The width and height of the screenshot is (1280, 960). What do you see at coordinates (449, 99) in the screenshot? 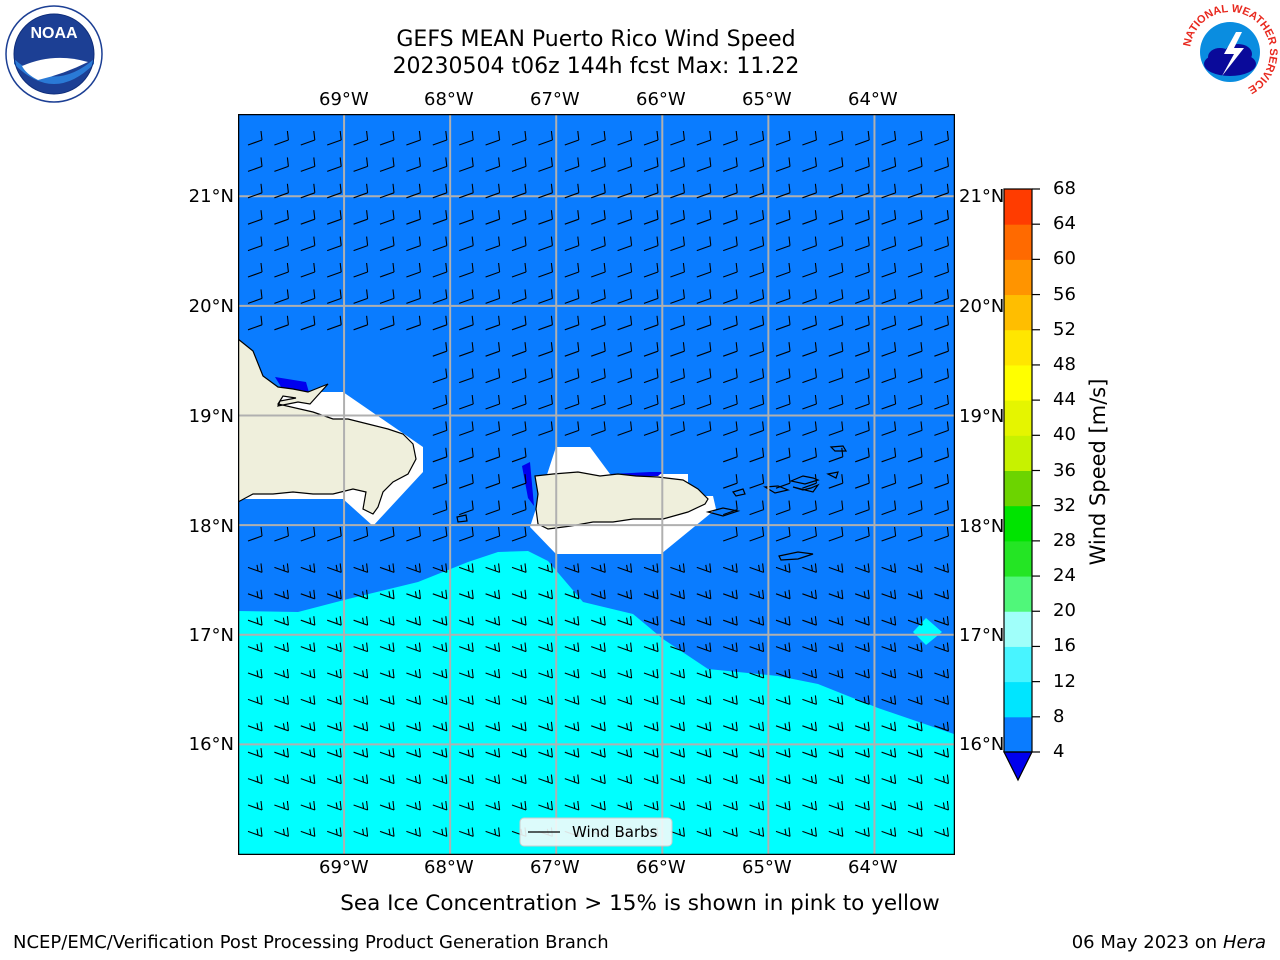
I see `lon-label-top-68w: 68°W` at bounding box center [449, 99].